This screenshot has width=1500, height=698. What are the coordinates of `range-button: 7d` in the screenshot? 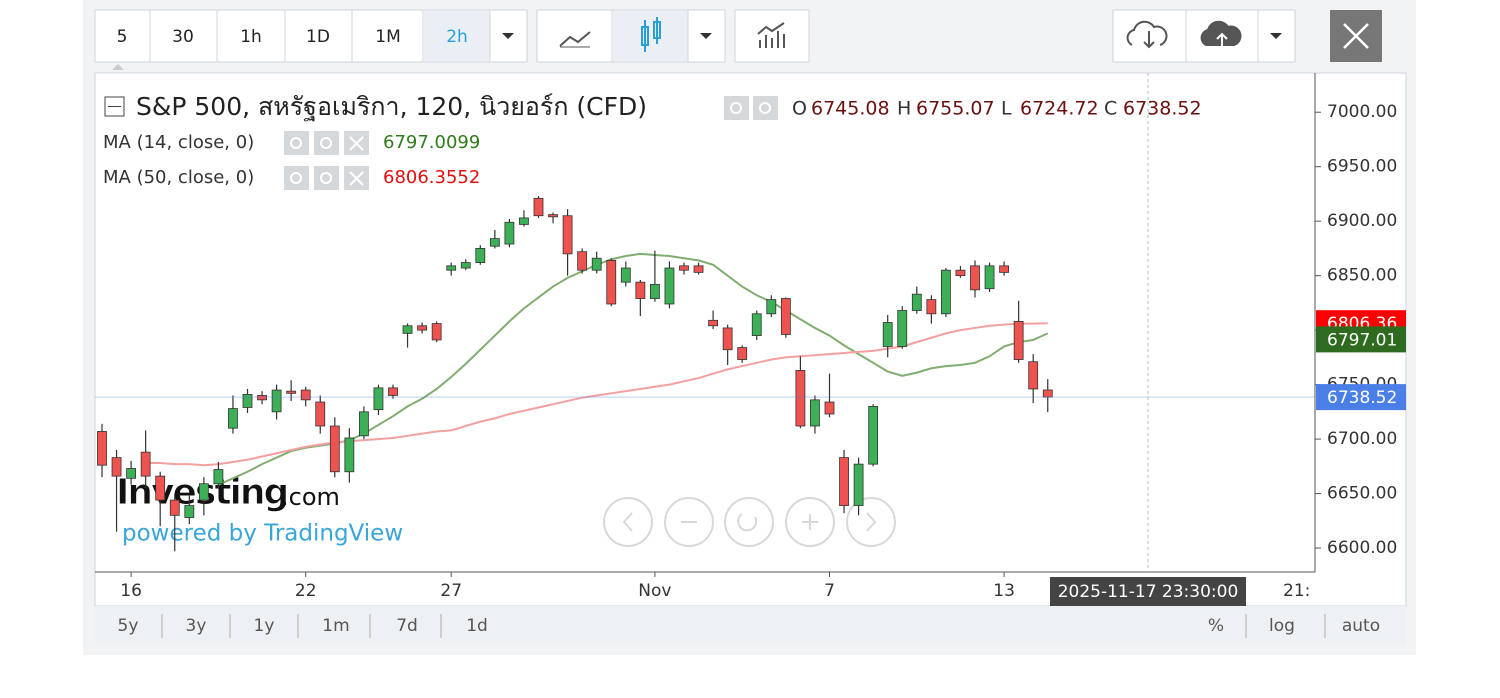 It's located at (407, 626).